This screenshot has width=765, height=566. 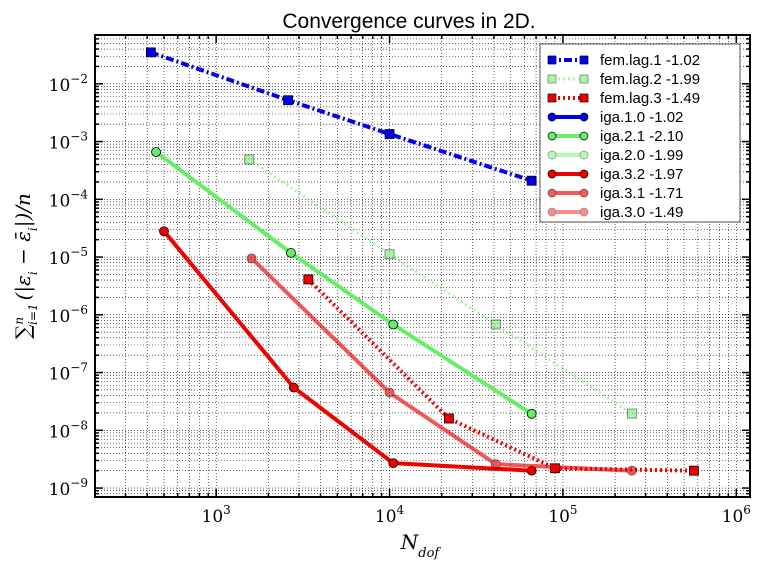 I want to click on y-tick-label: 10⁻⁶, so click(x=68, y=315).